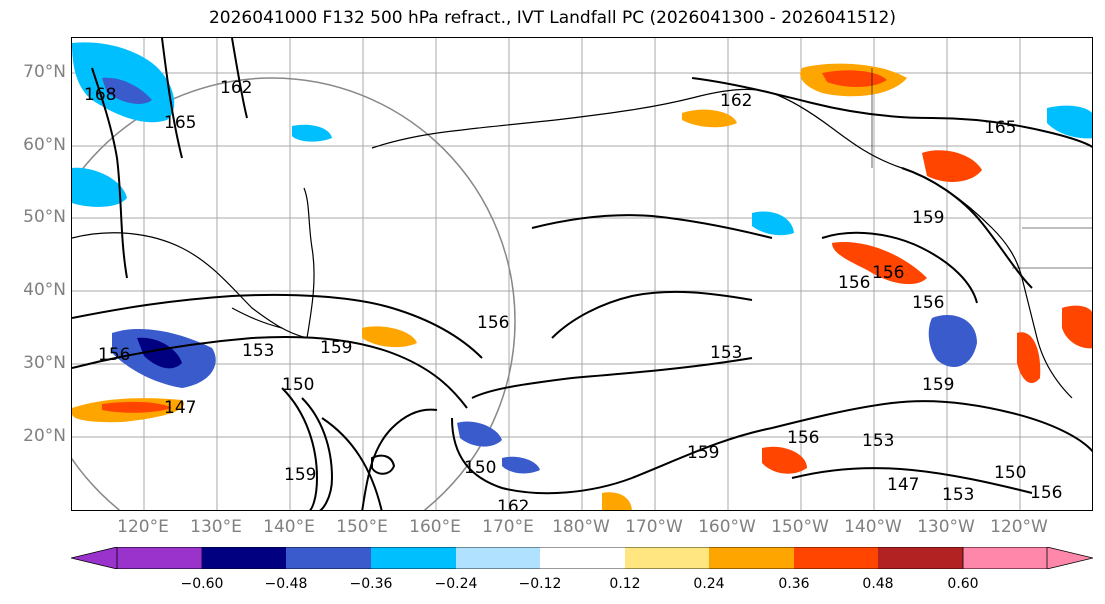  I want to click on lat-label: 50°N, so click(44, 217).